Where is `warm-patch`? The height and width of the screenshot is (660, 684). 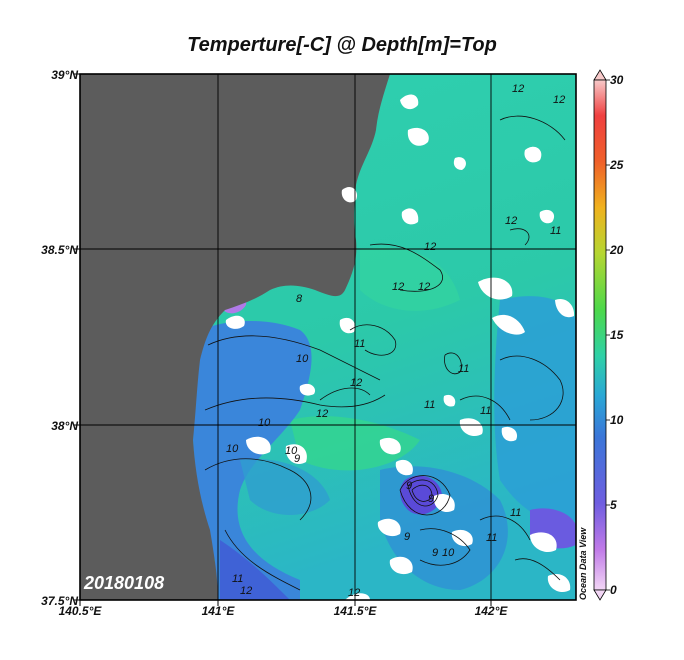 warm-patch is located at coordinates (410, 279).